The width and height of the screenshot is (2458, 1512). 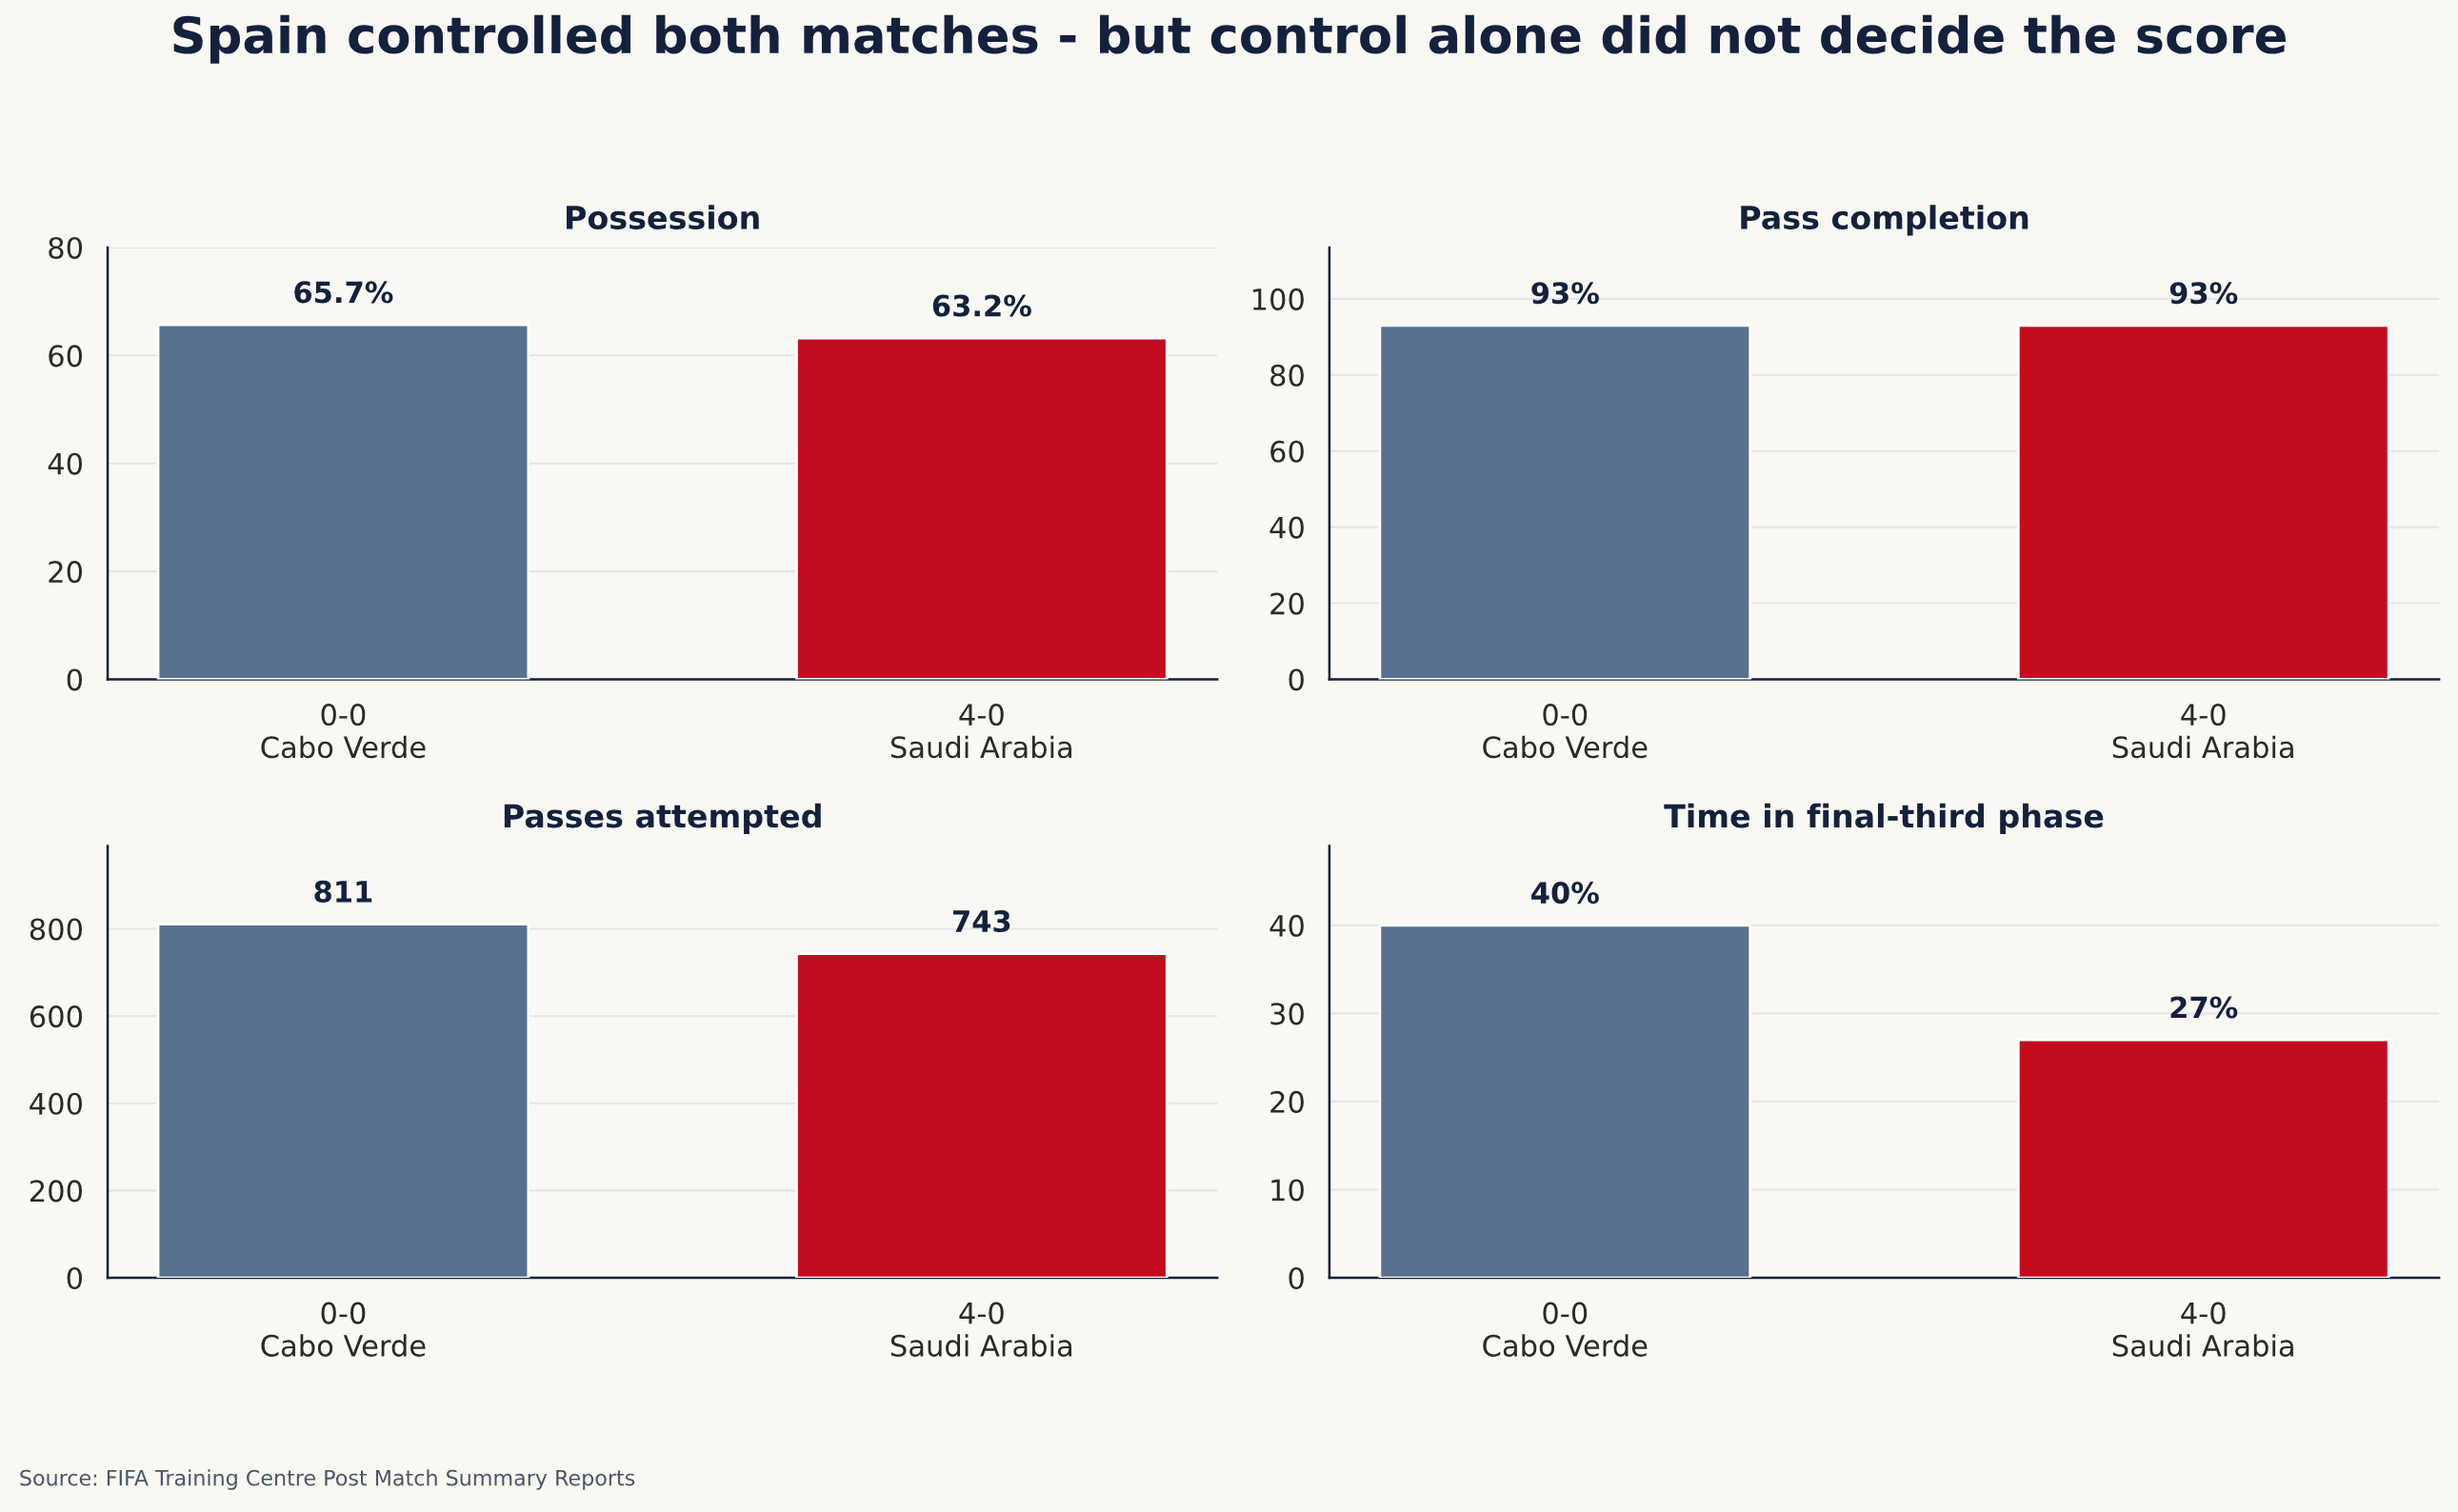 I want to click on y-tick-label: 100, so click(x=1278, y=299).